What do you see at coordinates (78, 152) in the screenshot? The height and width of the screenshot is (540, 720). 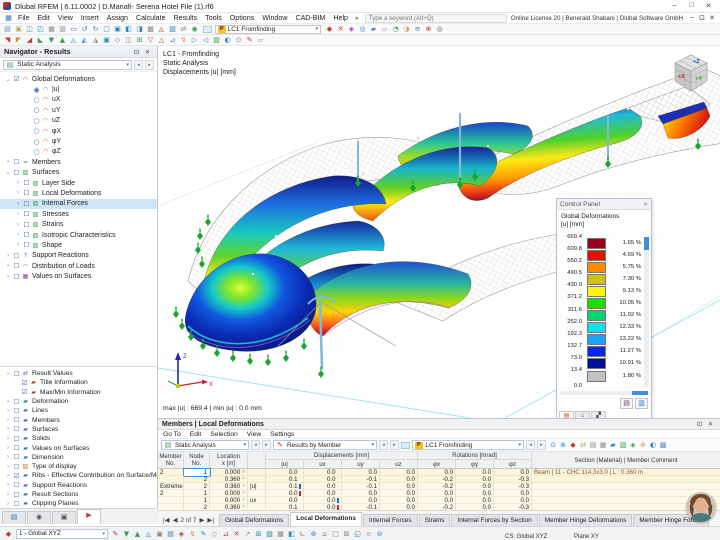 I see `tree-item: ○ ◠ φZ` at bounding box center [78, 152].